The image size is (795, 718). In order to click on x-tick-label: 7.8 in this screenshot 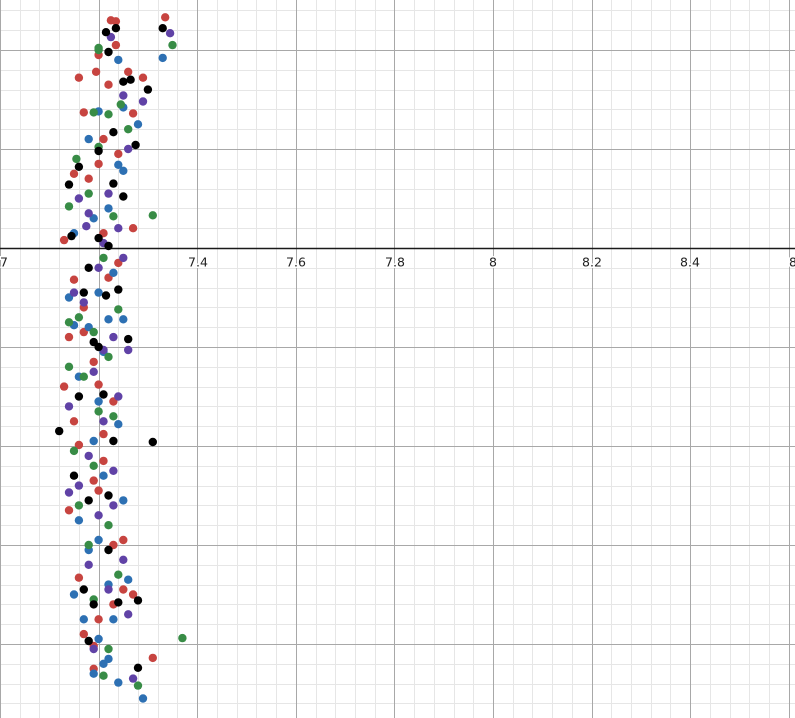, I will do `click(395, 262)`.